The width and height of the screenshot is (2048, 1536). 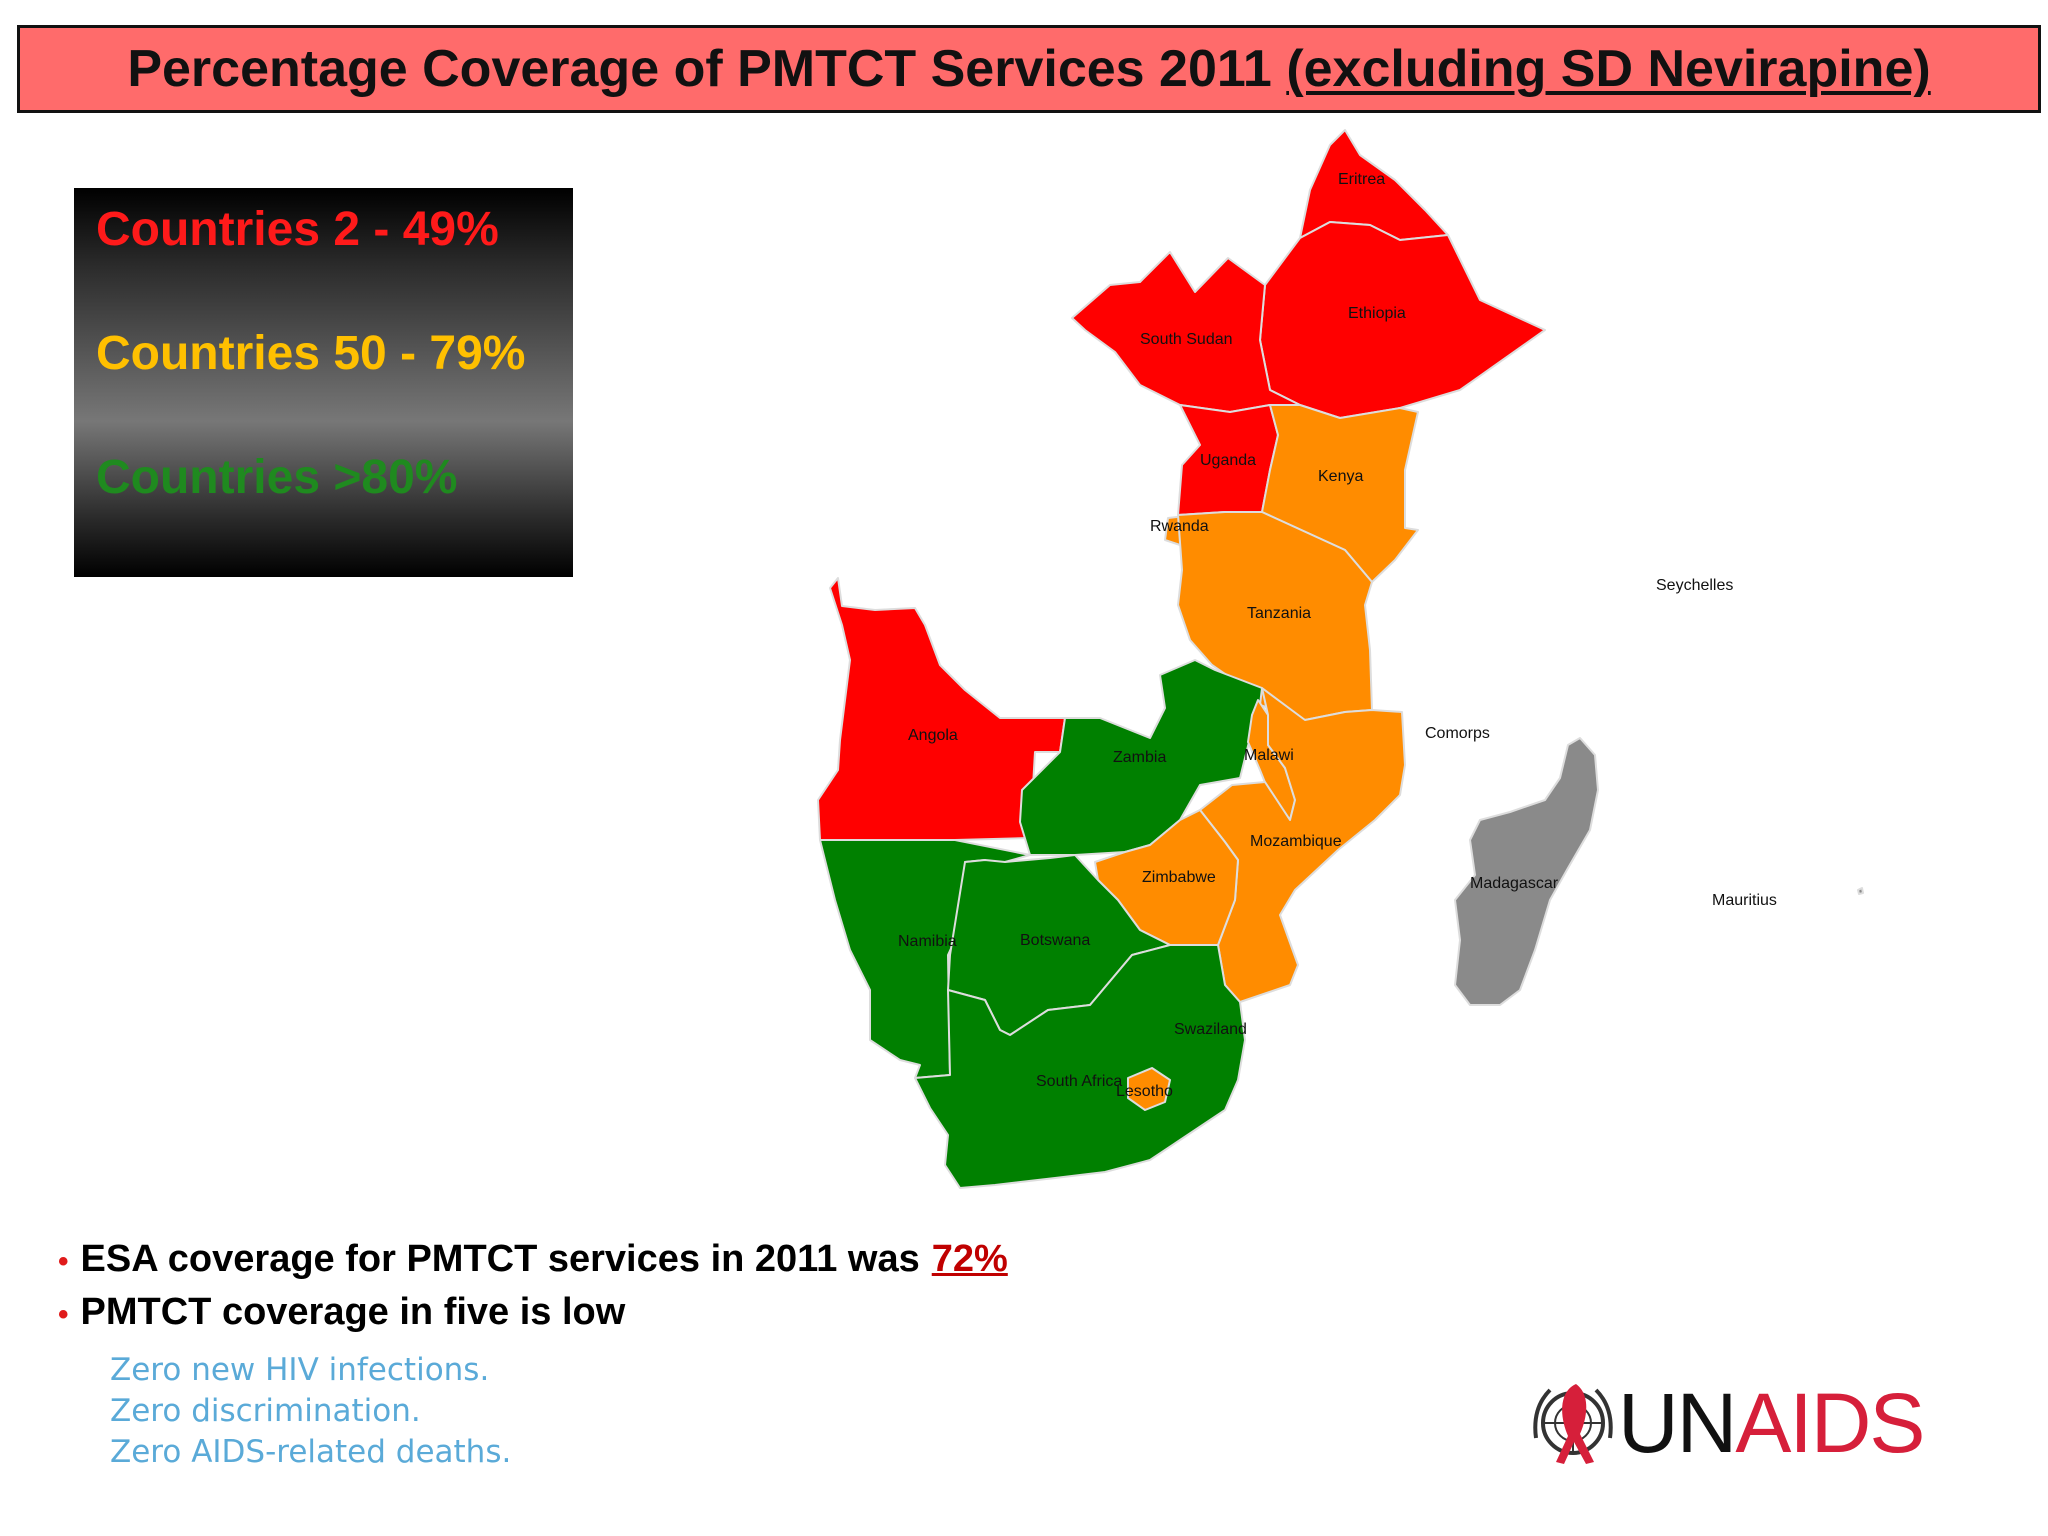 What do you see at coordinates (1361, 179) in the screenshot?
I see `country-label-eritrea: Eritrea` at bounding box center [1361, 179].